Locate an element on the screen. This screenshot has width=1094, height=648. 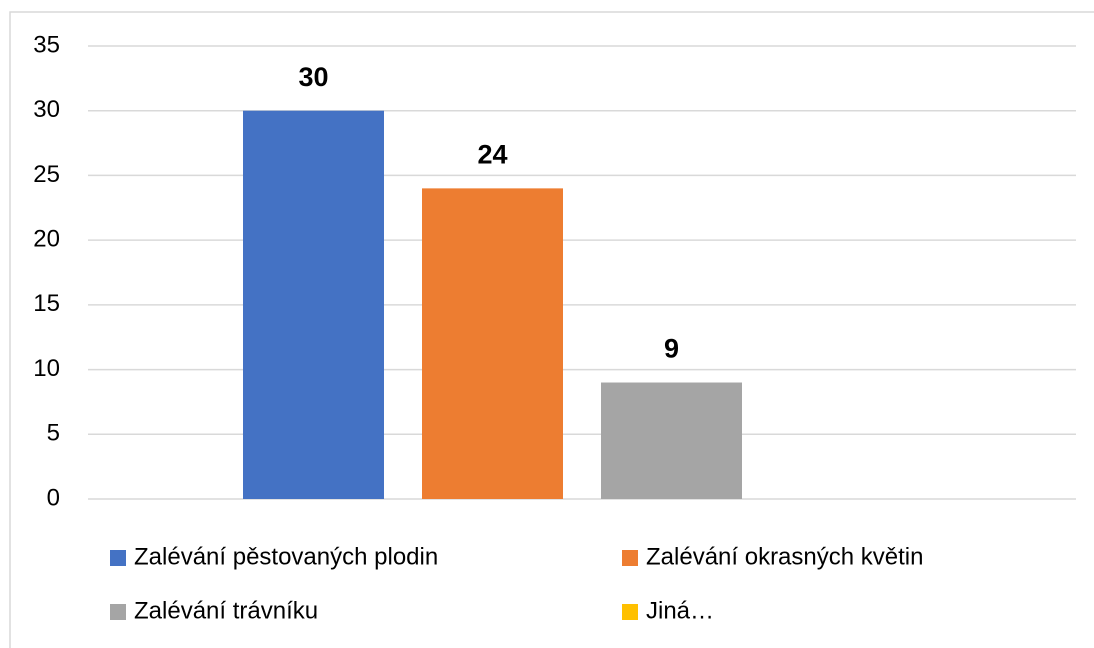
y-tick-label: 0 is located at coordinates (53, 497).